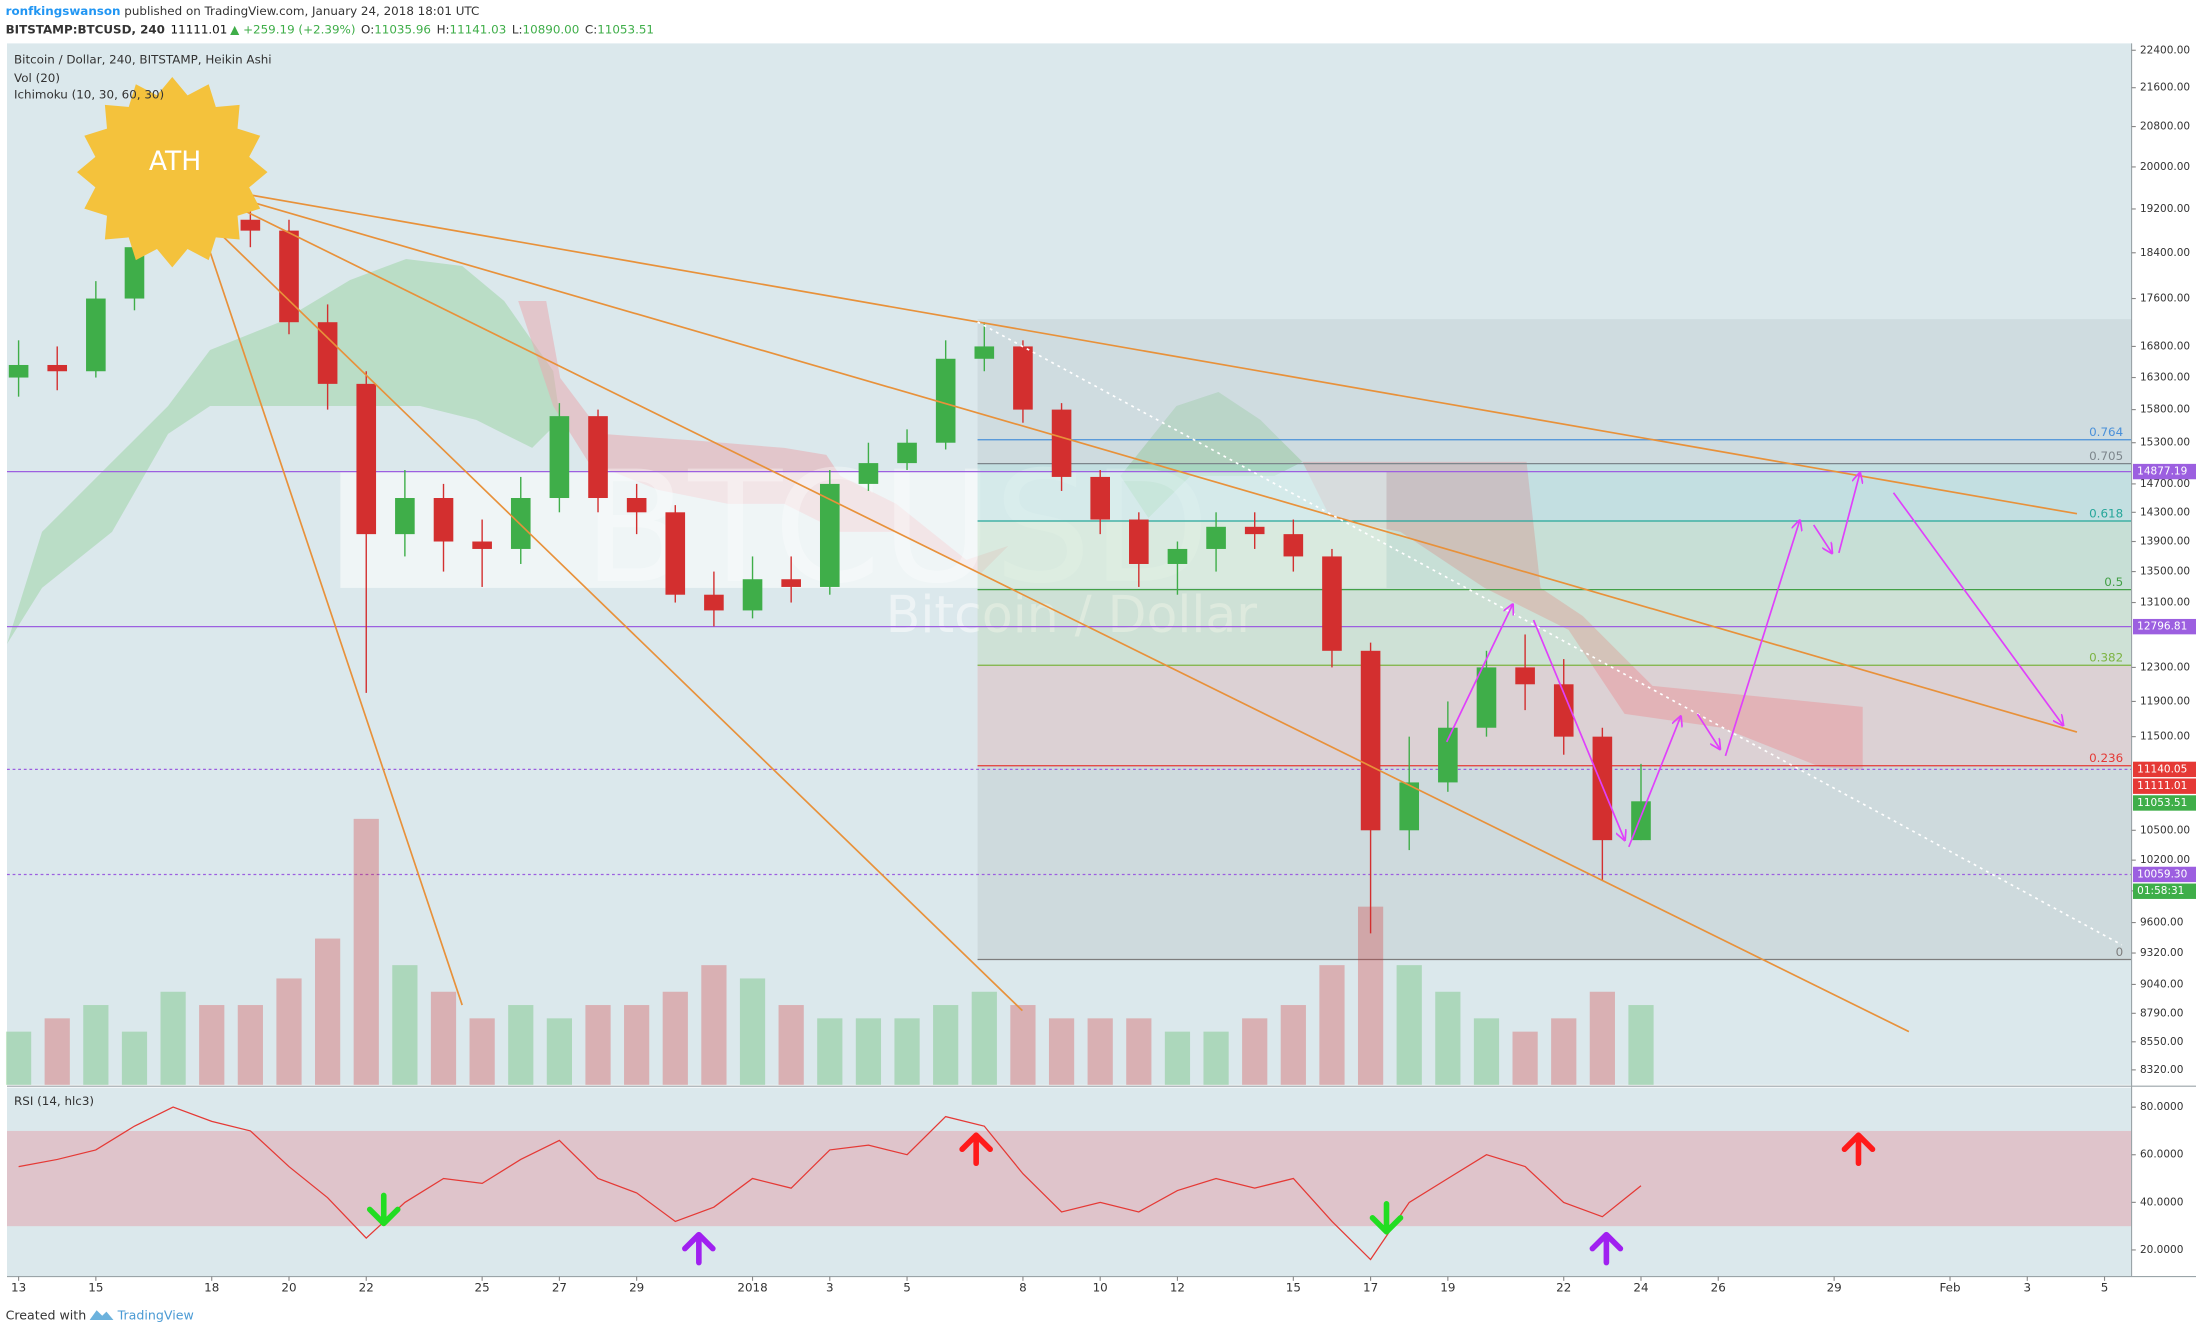 The height and width of the screenshot is (1334, 2196). What do you see at coordinates (2162, 874) in the screenshot?
I see `price-label: 10059.30` at bounding box center [2162, 874].